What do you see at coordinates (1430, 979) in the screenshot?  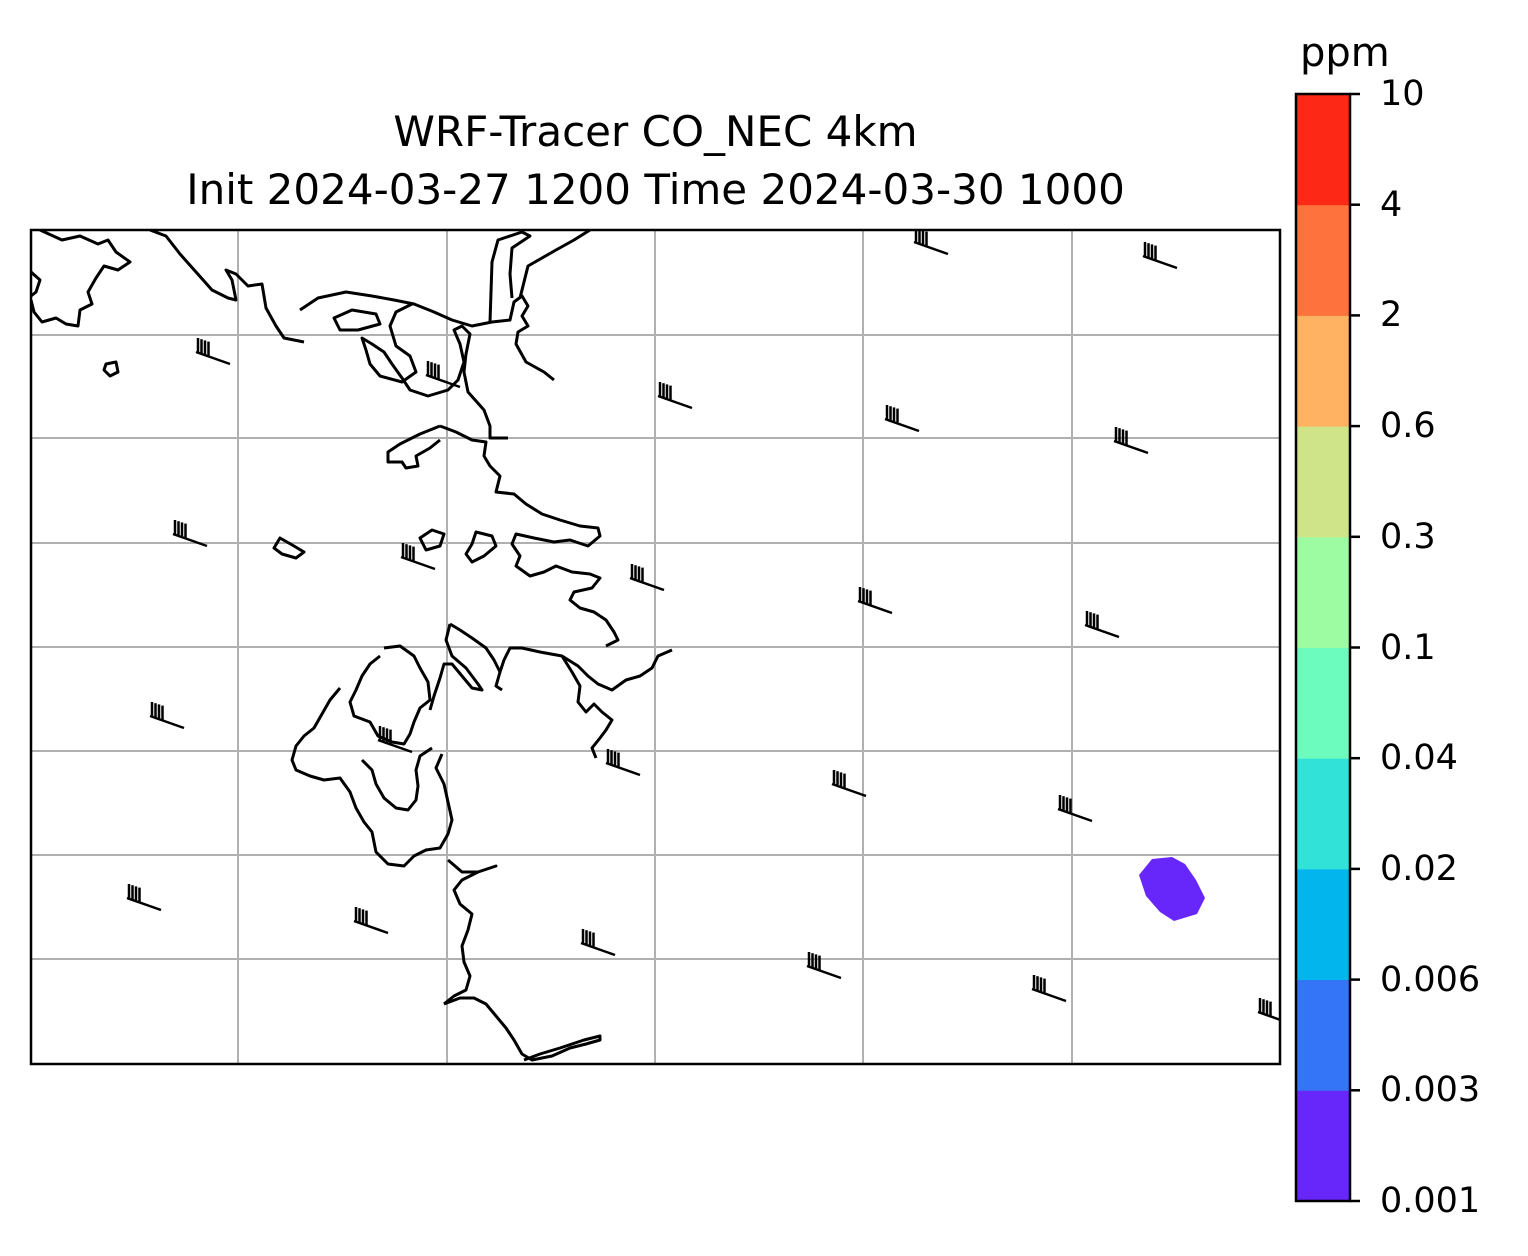 I see `colorbar-tick-label: 0.006` at bounding box center [1430, 979].